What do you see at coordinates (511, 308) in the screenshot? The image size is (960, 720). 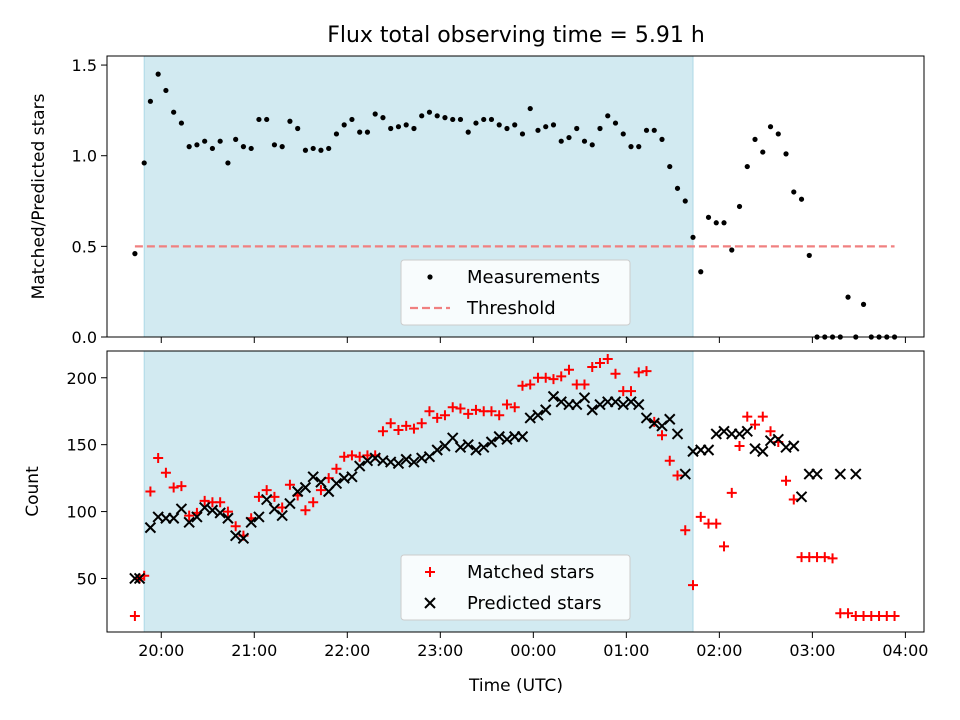 I see `legend-label: Threshold` at bounding box center [511, 308].